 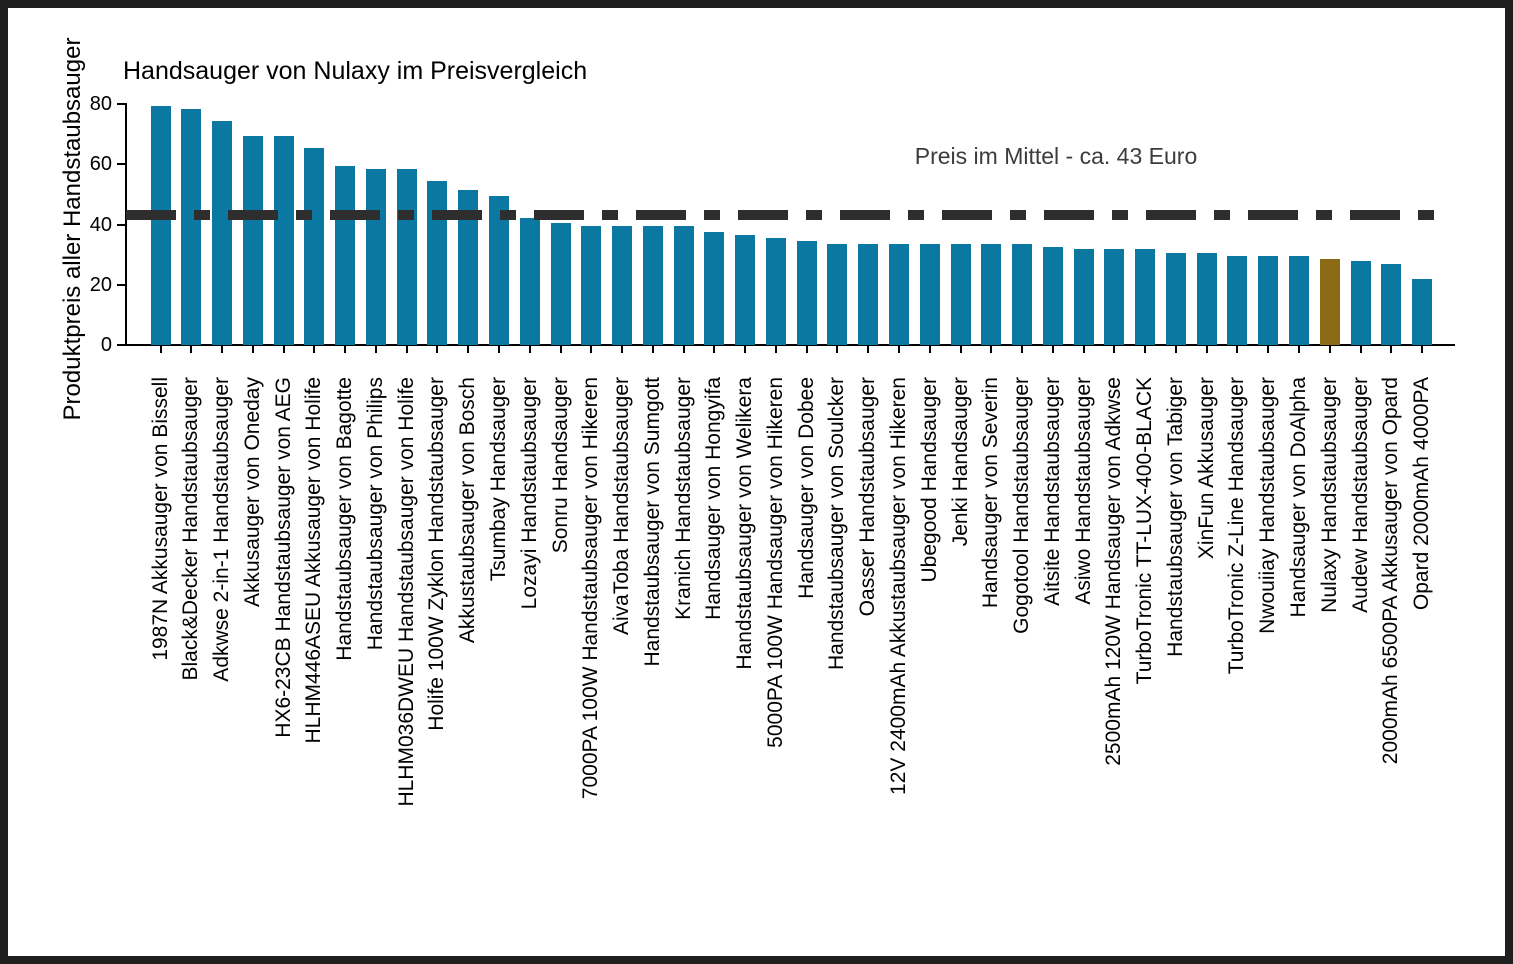 What do you see at coordinates (960, 462) in the screenshot?
I see `x-category-label: Jenki Handsauger` at bounding box center [960, 462].